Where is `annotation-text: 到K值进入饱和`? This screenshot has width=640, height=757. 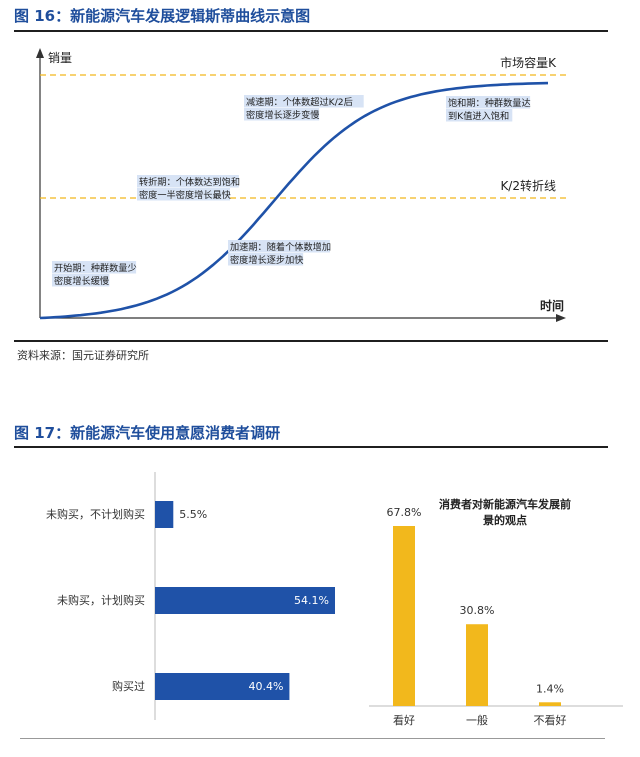
annotation-text: 到K值进入饱和 is located at coordinates (478, 116).